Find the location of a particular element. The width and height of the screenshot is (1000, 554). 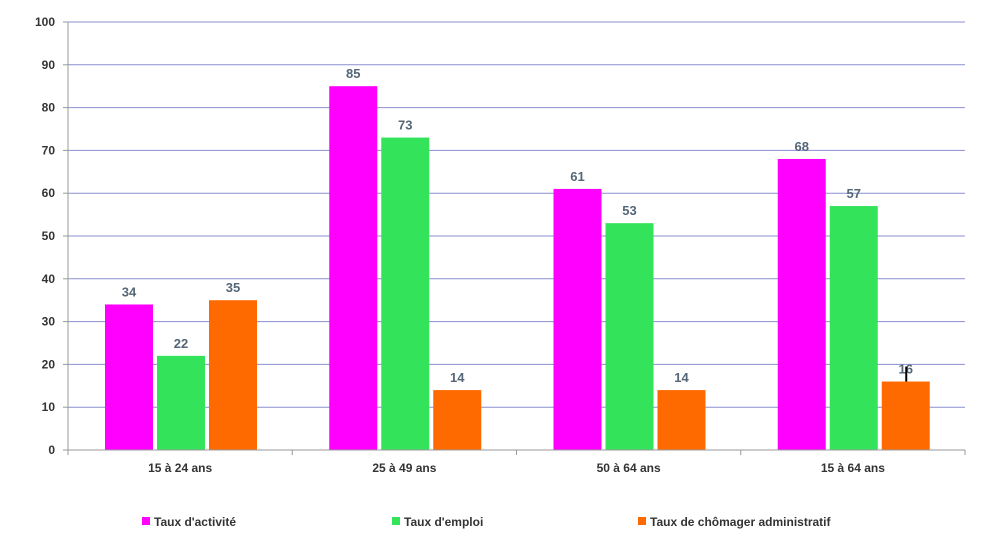

y-tick-label: 80 is located at coordinates (49, 108).